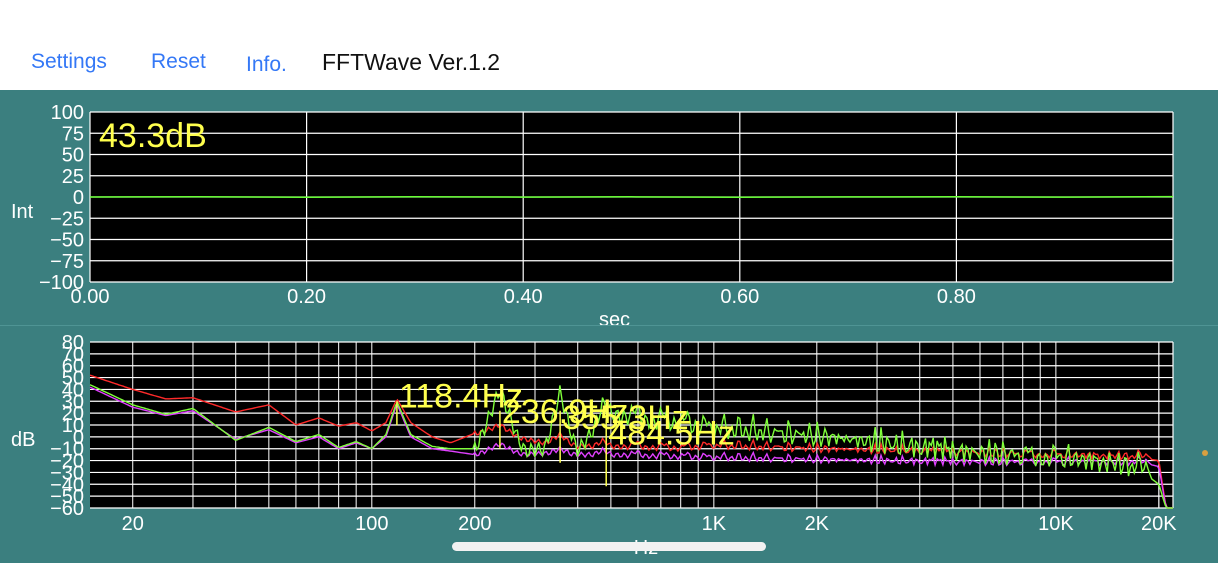  What do you see at coordinates (67, 485) in the screenshot?
I see `y-tick-label: −40` at bounding box center [67, 485].